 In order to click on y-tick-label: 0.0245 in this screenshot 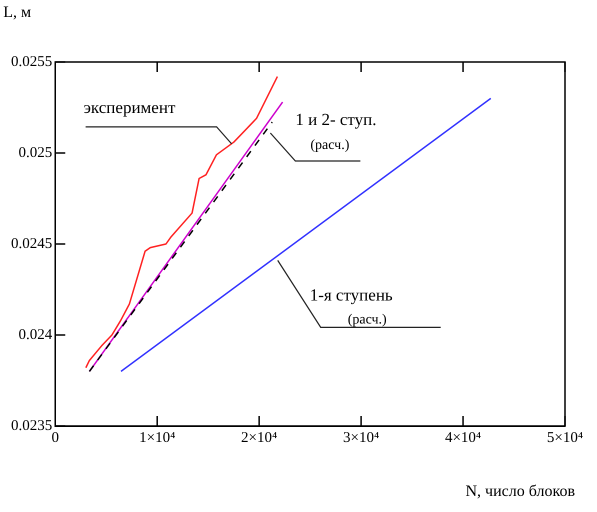, I will do `click(31, 244)`.